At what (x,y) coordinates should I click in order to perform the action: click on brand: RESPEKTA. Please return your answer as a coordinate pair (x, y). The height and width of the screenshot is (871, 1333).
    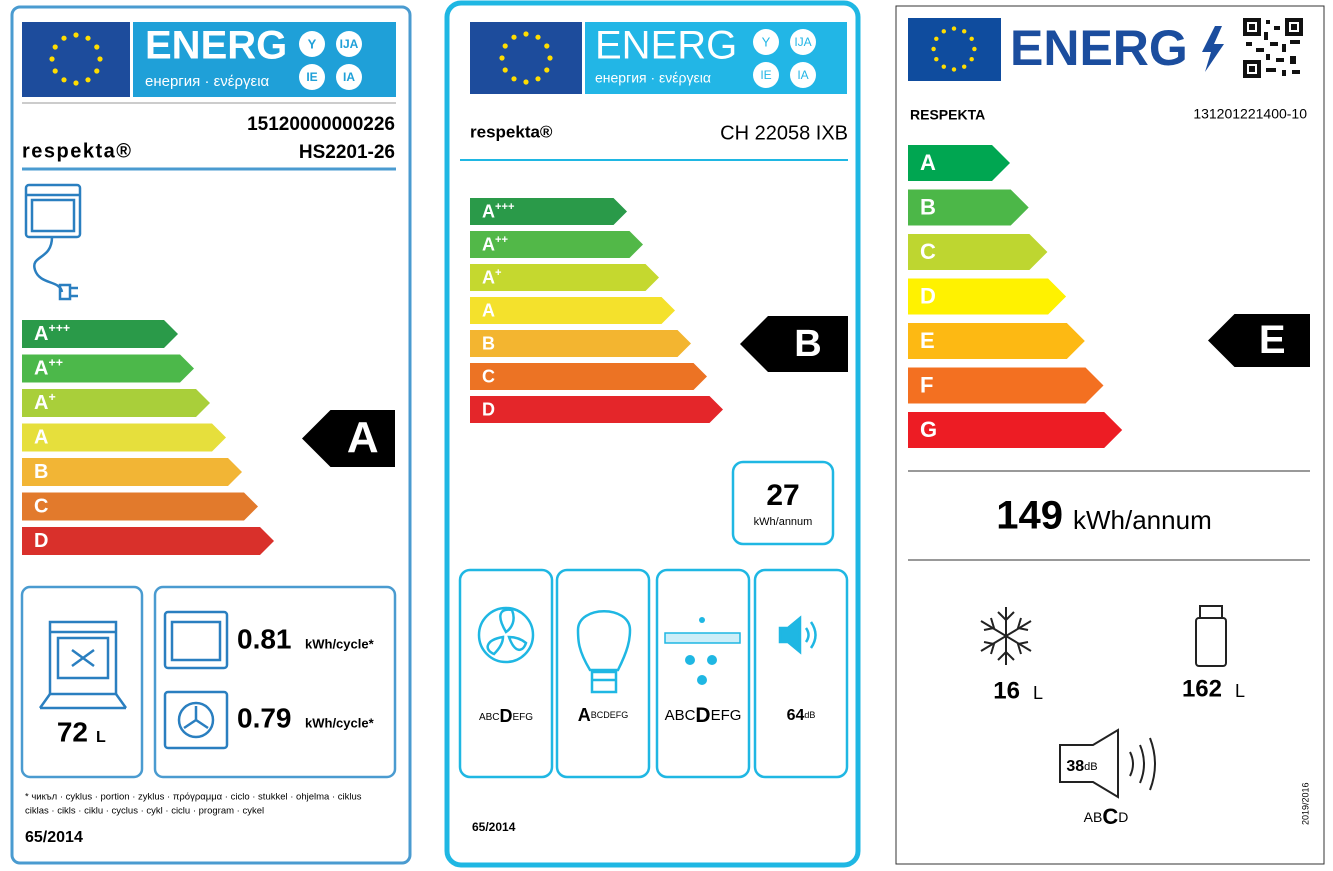
    Looking at the image, I should click on (947, 115).